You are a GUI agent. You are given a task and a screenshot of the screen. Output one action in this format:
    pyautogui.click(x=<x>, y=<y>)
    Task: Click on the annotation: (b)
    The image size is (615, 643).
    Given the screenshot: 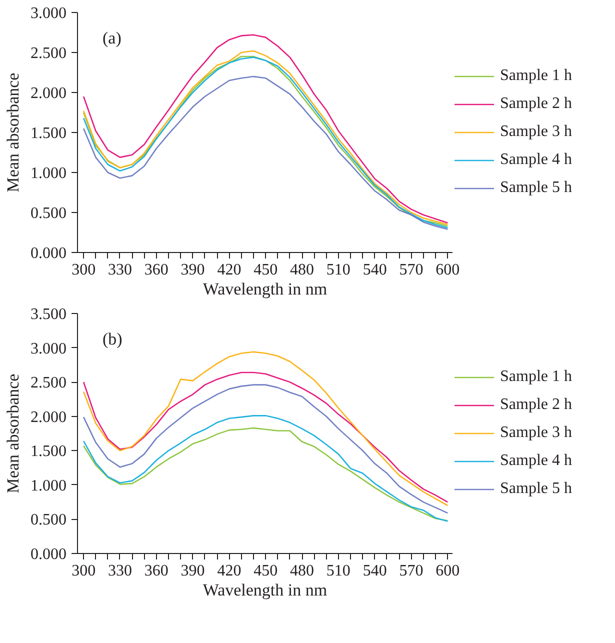 What is the action you would take?
    pyautogui.click(x=112, y=339)
    